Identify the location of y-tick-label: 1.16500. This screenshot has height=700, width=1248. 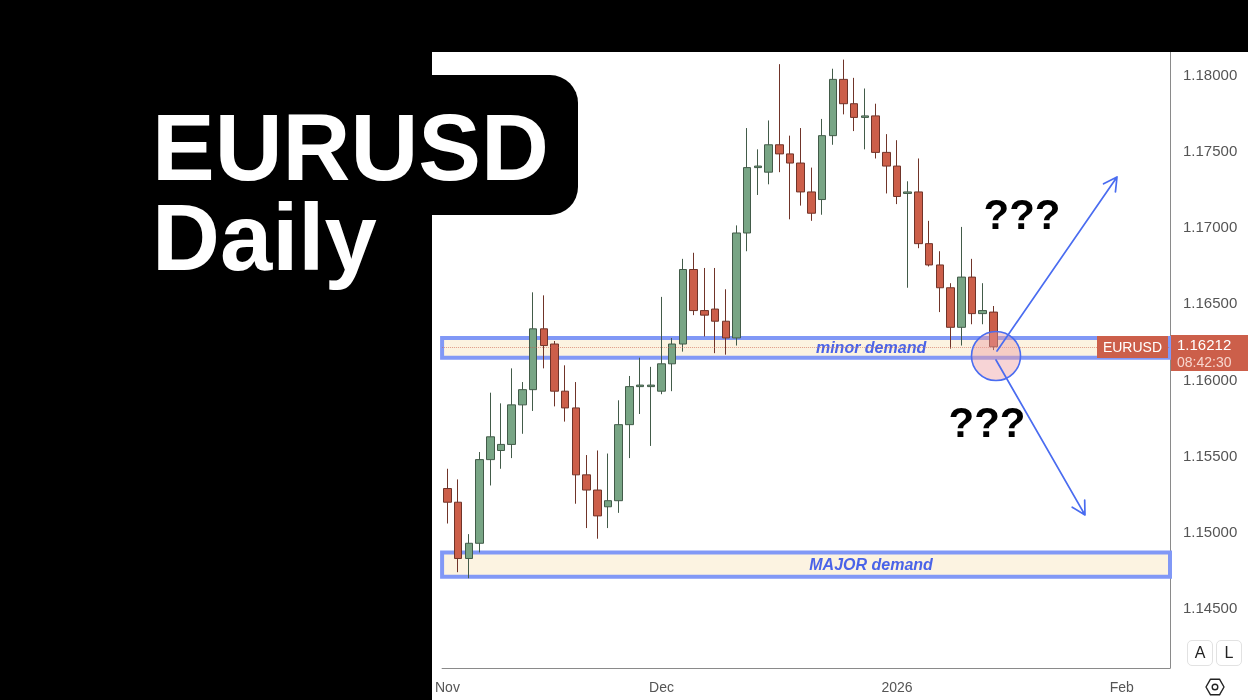
(1210, 303).